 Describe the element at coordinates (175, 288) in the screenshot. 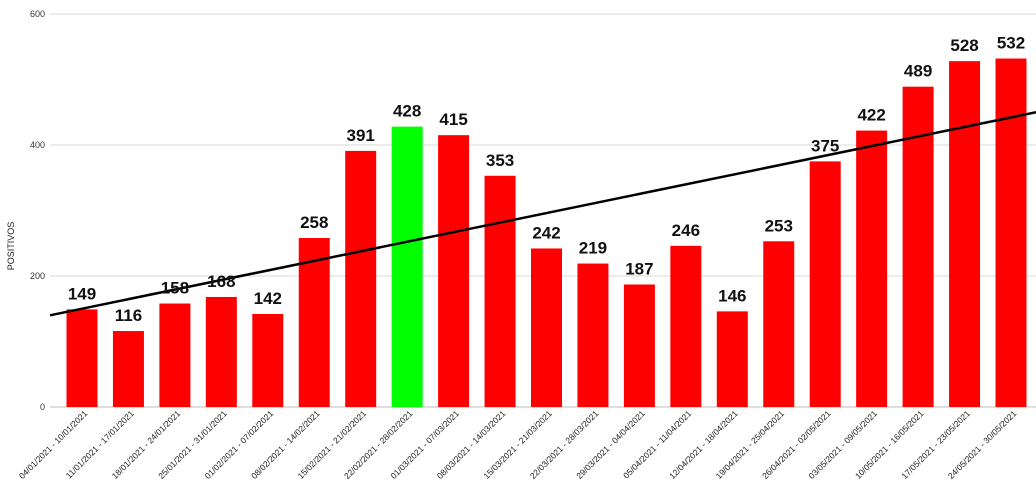

I see `data-label: 158` at that location.